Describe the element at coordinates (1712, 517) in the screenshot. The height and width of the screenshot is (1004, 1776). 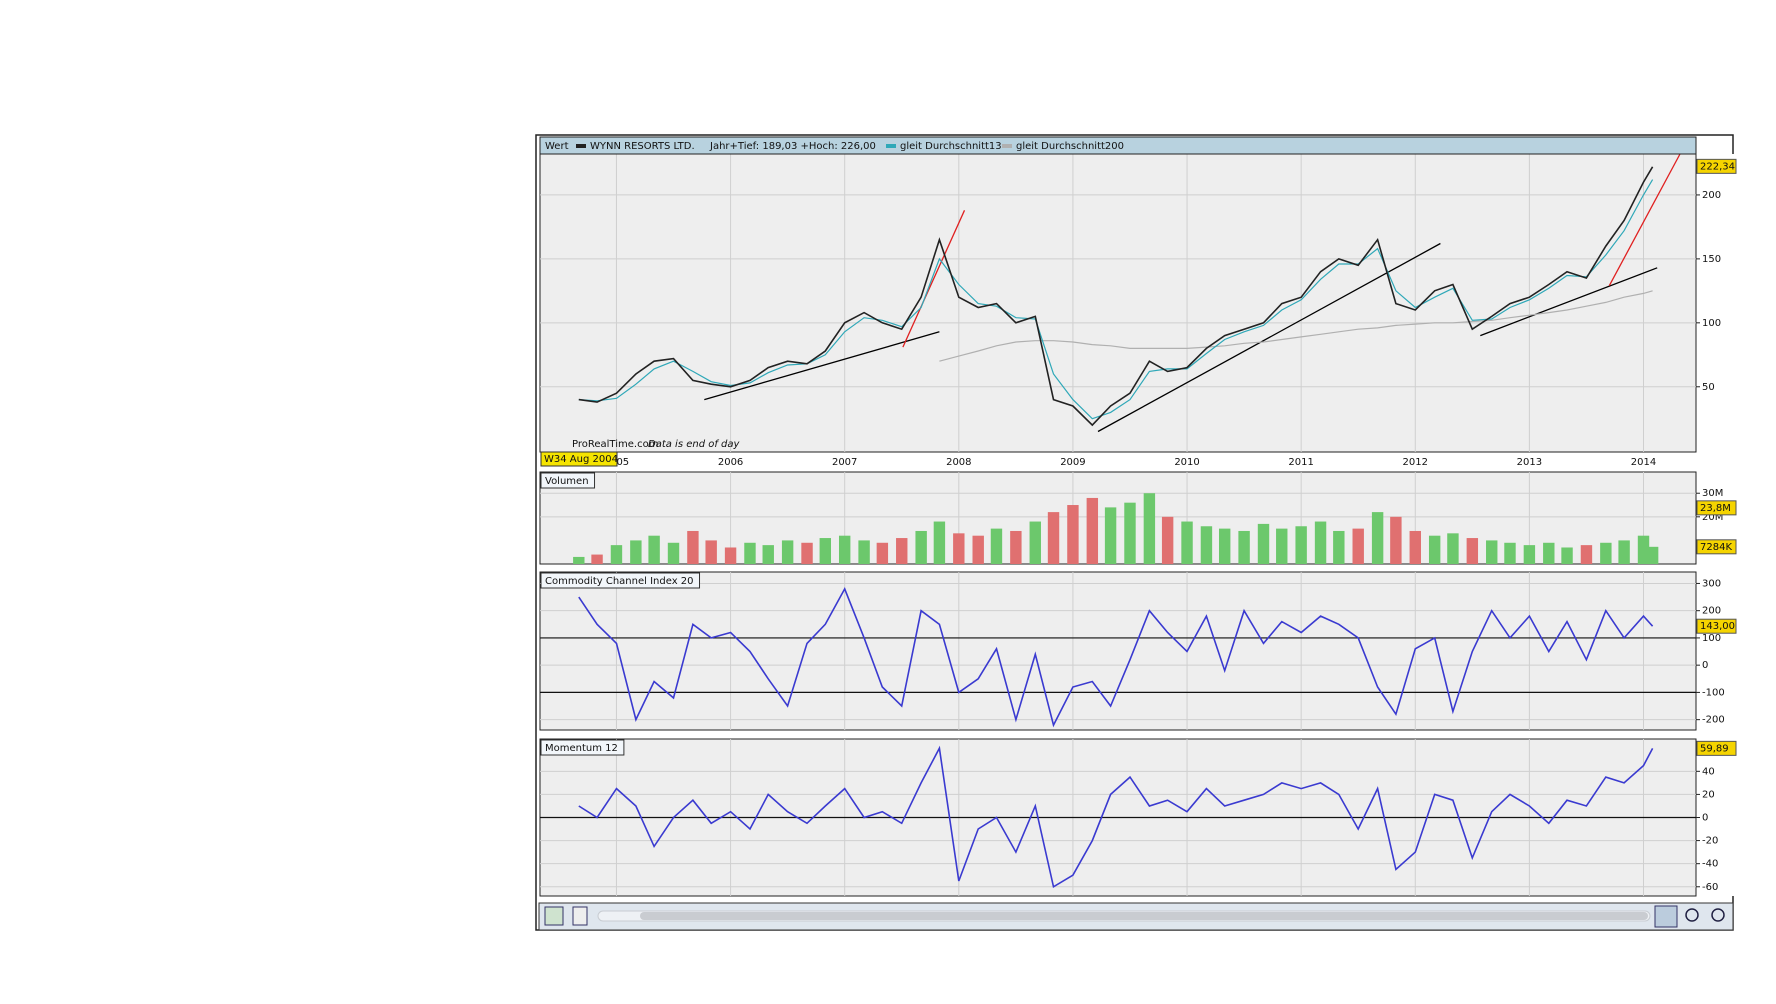
I see `y-tick-label: 20M` at that location.